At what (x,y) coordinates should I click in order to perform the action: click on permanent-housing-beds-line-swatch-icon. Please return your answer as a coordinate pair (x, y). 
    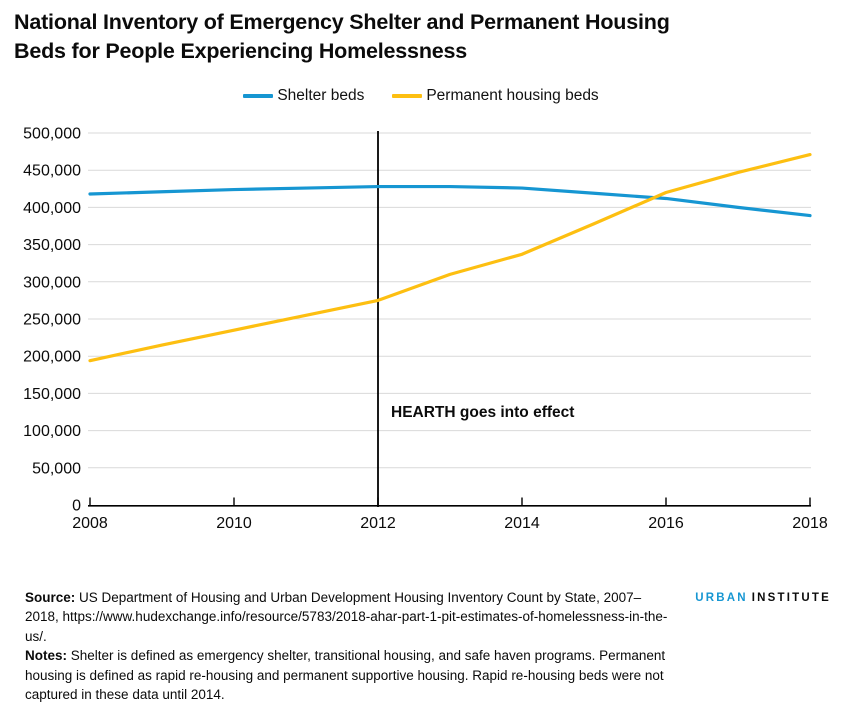
    Looking at the image, I should click on (407, 96).